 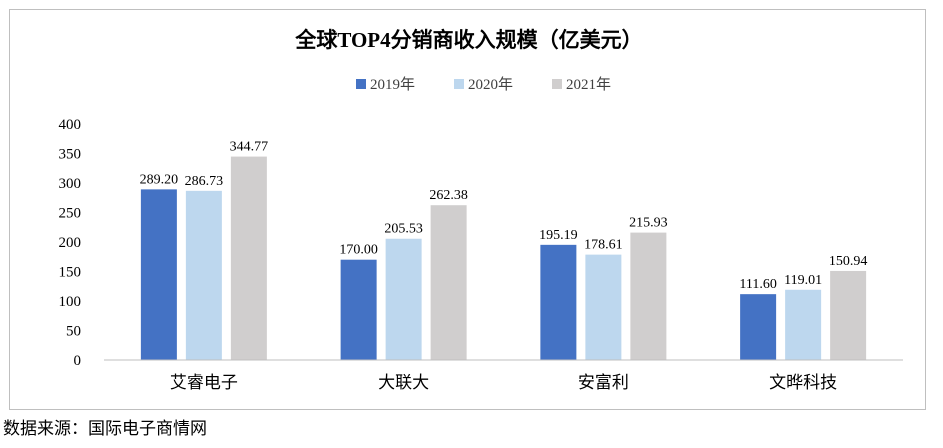 I want to click on data-label: 178.61, so click(x=603, y=245).